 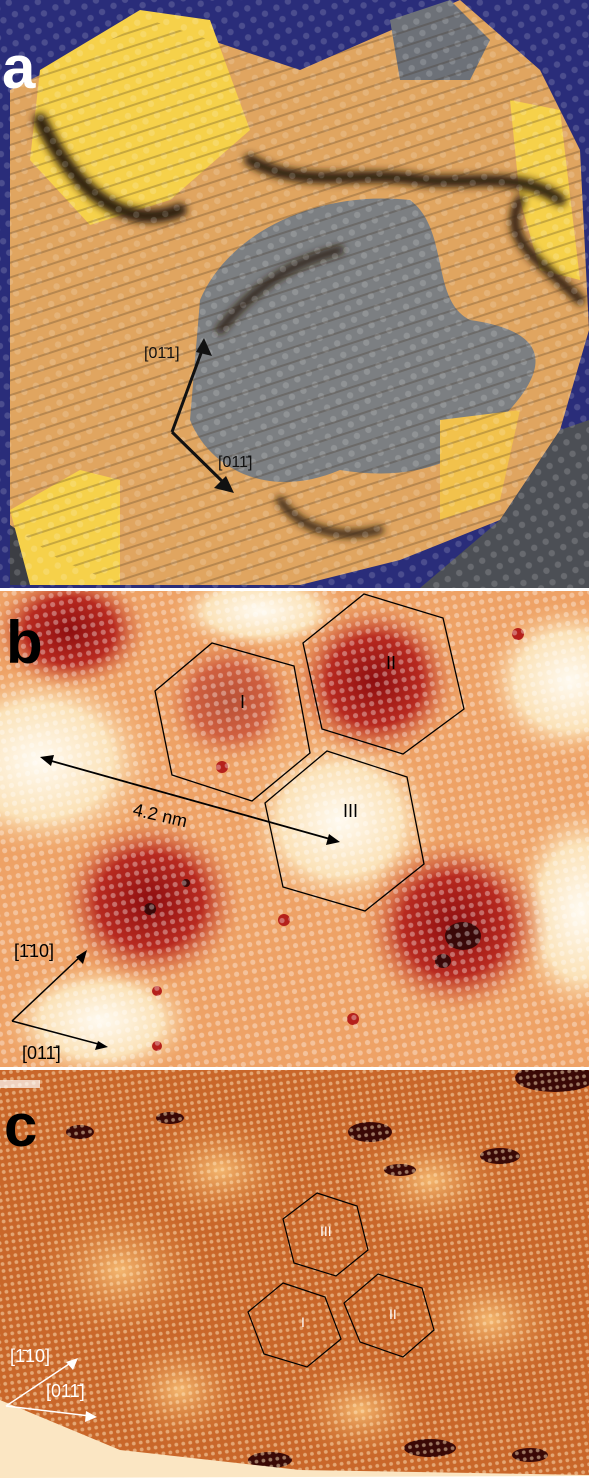 I want to click on distance-arrow, so click(x=190, y=800).